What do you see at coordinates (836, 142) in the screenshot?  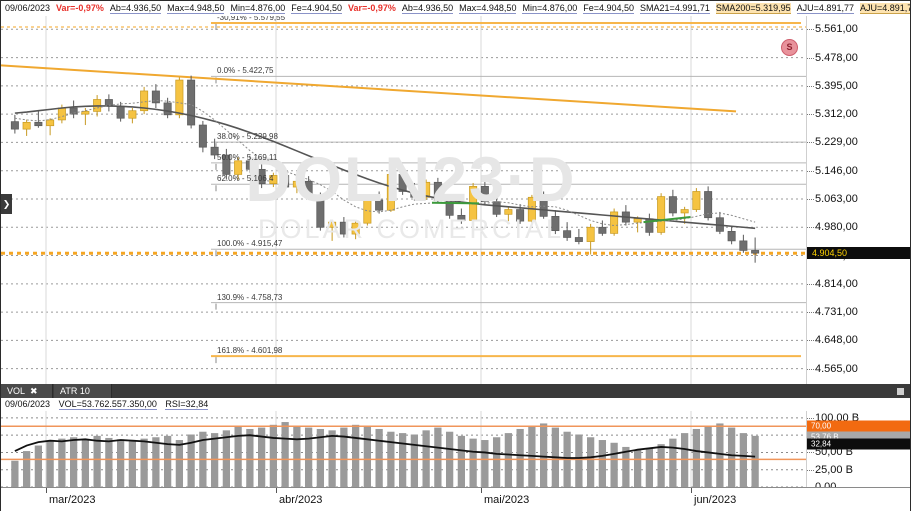 I see `price-axis-label: 5.229,00` at bounding box center [836, 142].